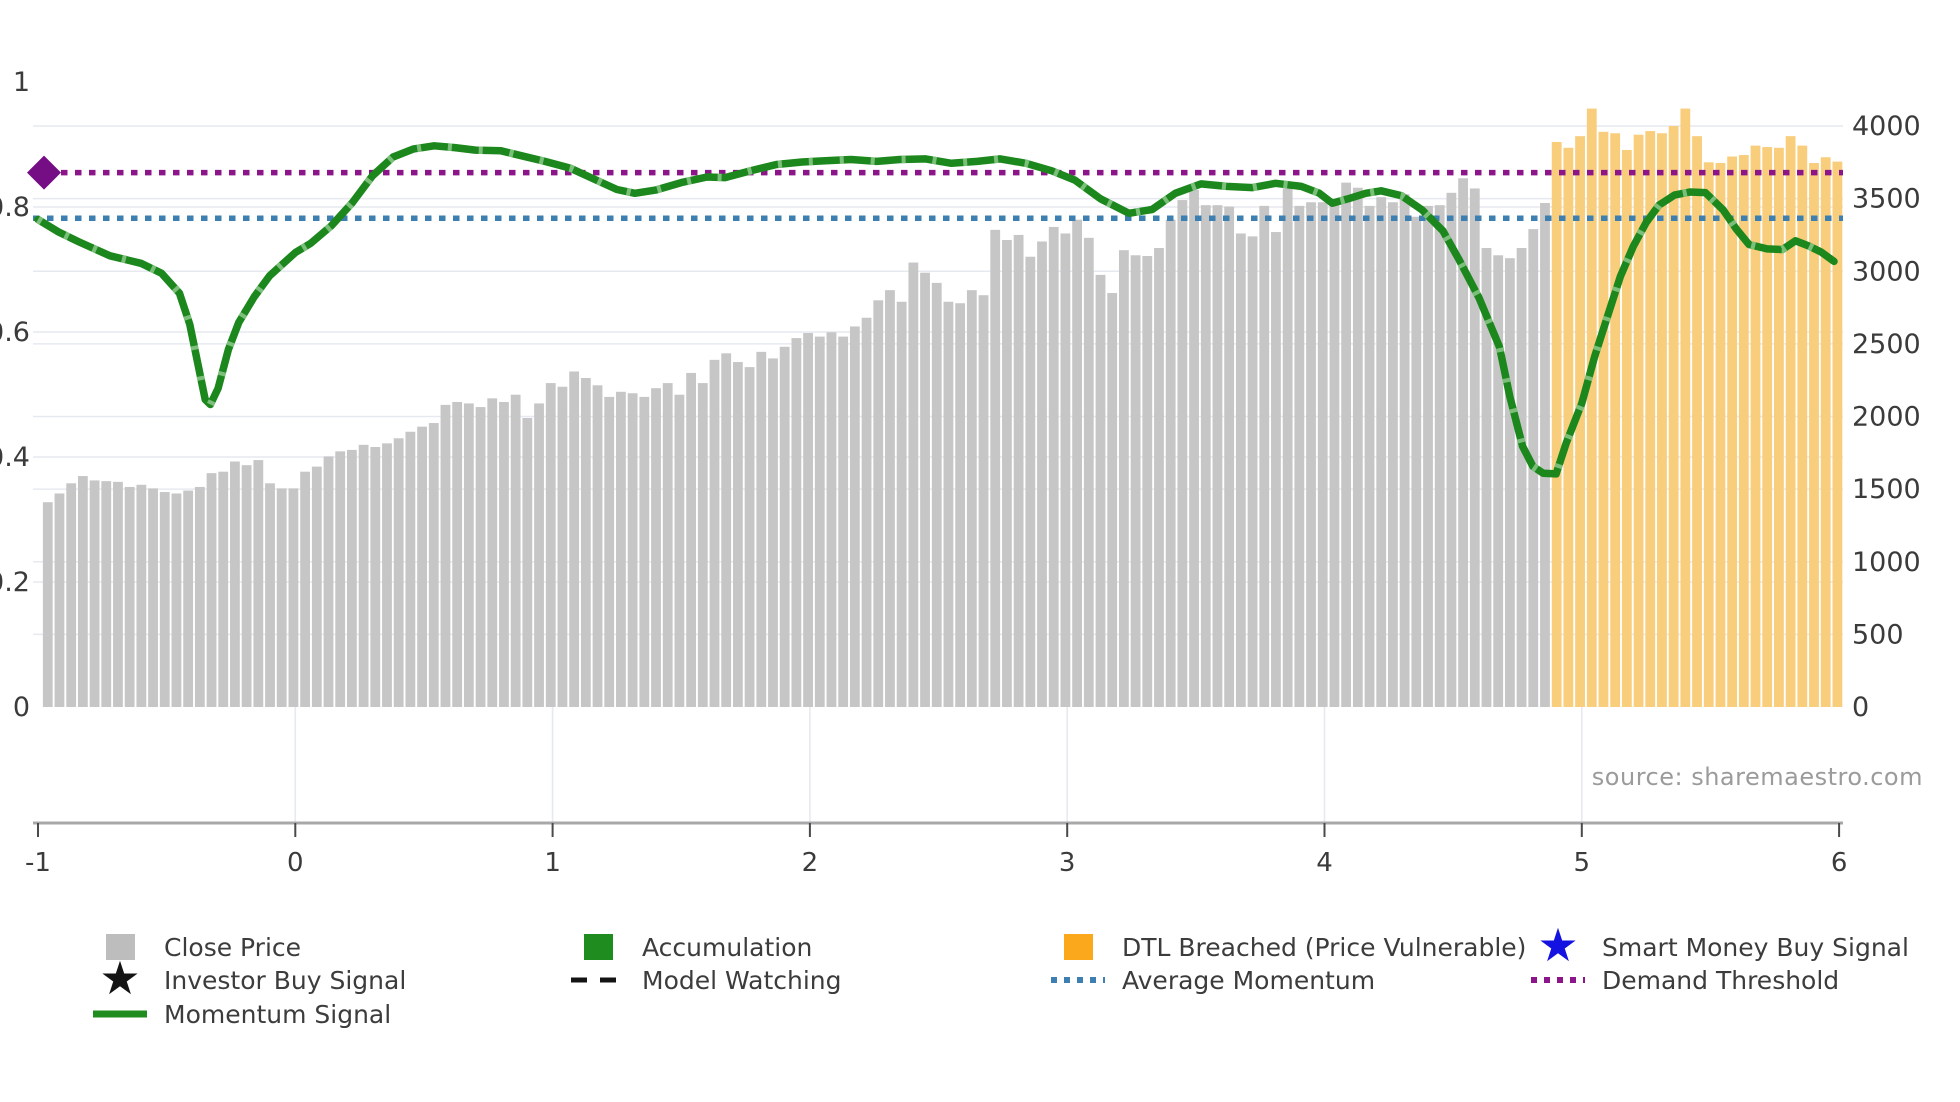 The height and width of the screenshot is (1102, 1960). Describe the element at coordinates (1682, 980) in the screenshot. I see `legend-item-demand-threshold: Demand Threshold` at that location.